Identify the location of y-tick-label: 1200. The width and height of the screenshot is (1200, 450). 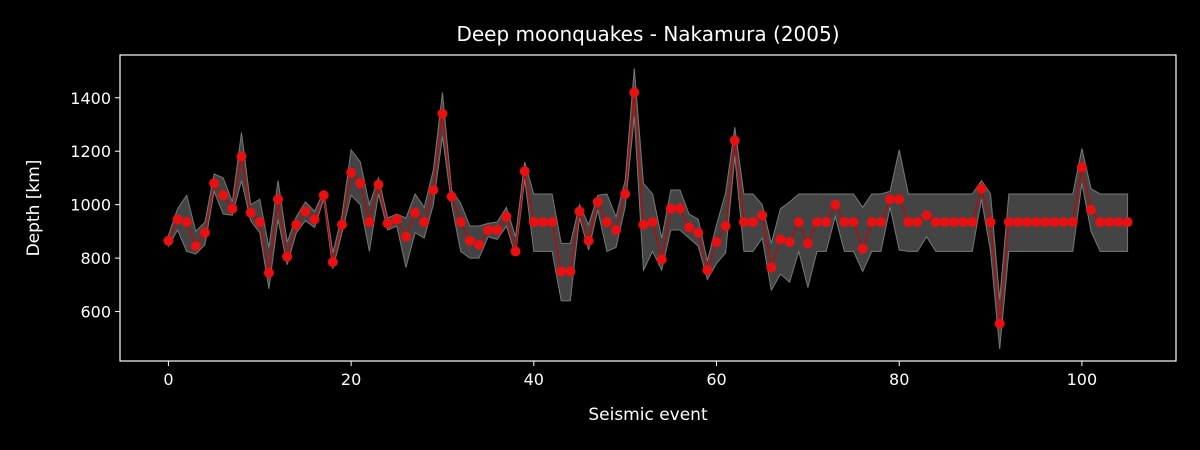
(90, 151).